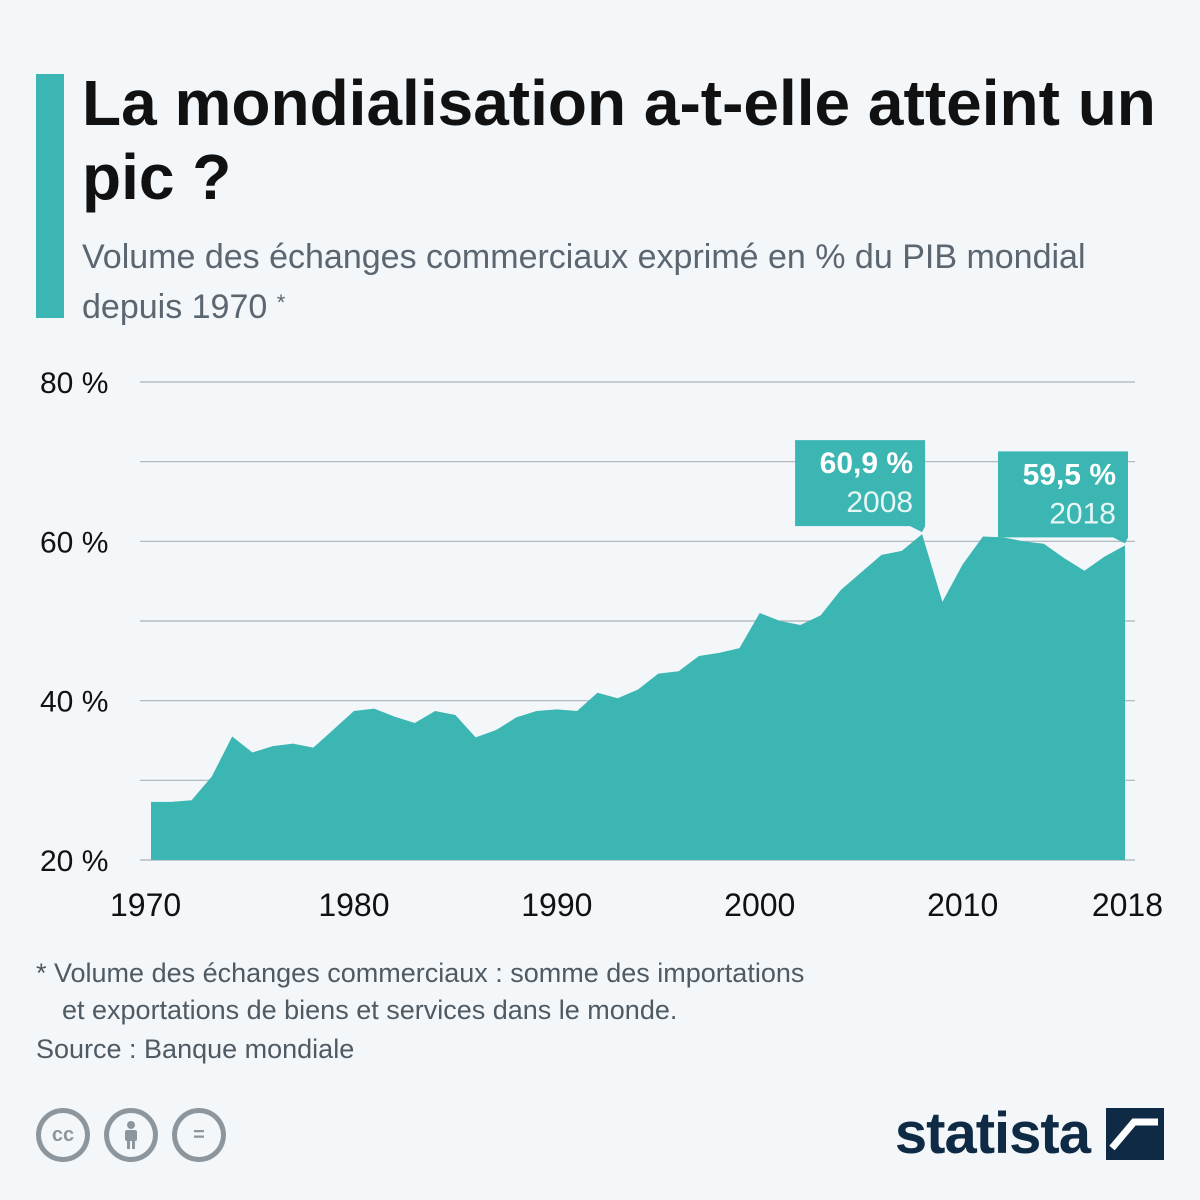 This screenshot has width=1200, height=1200. I want to click on source-note: Source : Banque mondiale, so click(195, 1049).